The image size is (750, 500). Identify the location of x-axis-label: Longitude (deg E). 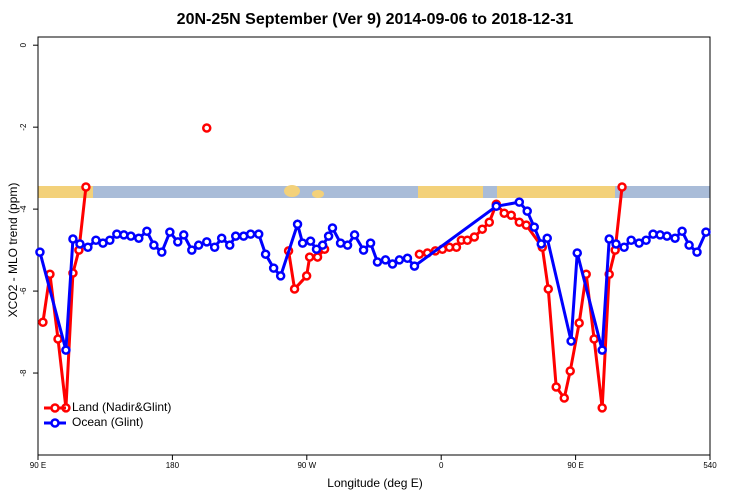
(374, 483).